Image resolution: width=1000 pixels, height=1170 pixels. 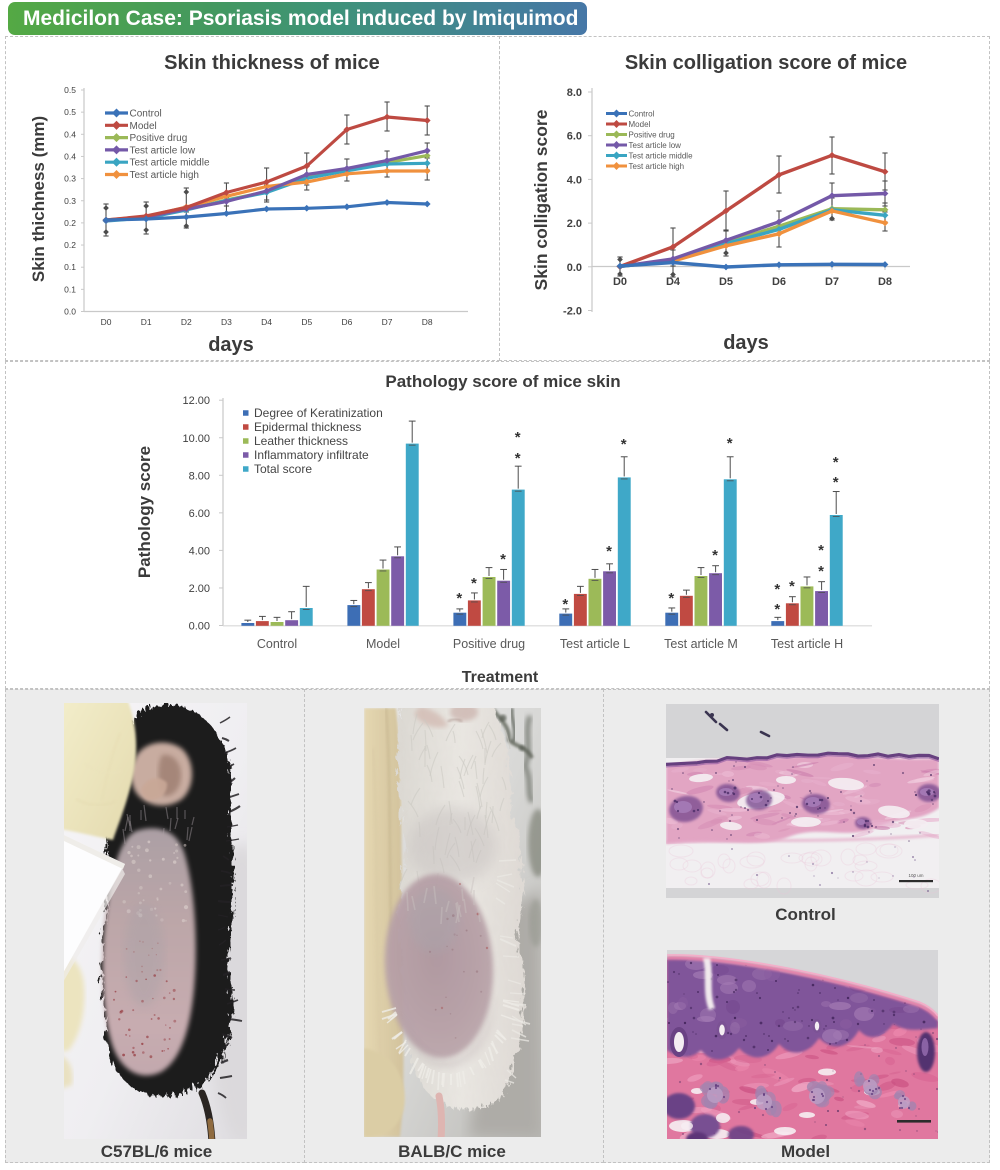 I want to click on svg-text: 100 um, so click(x=915, y=875).